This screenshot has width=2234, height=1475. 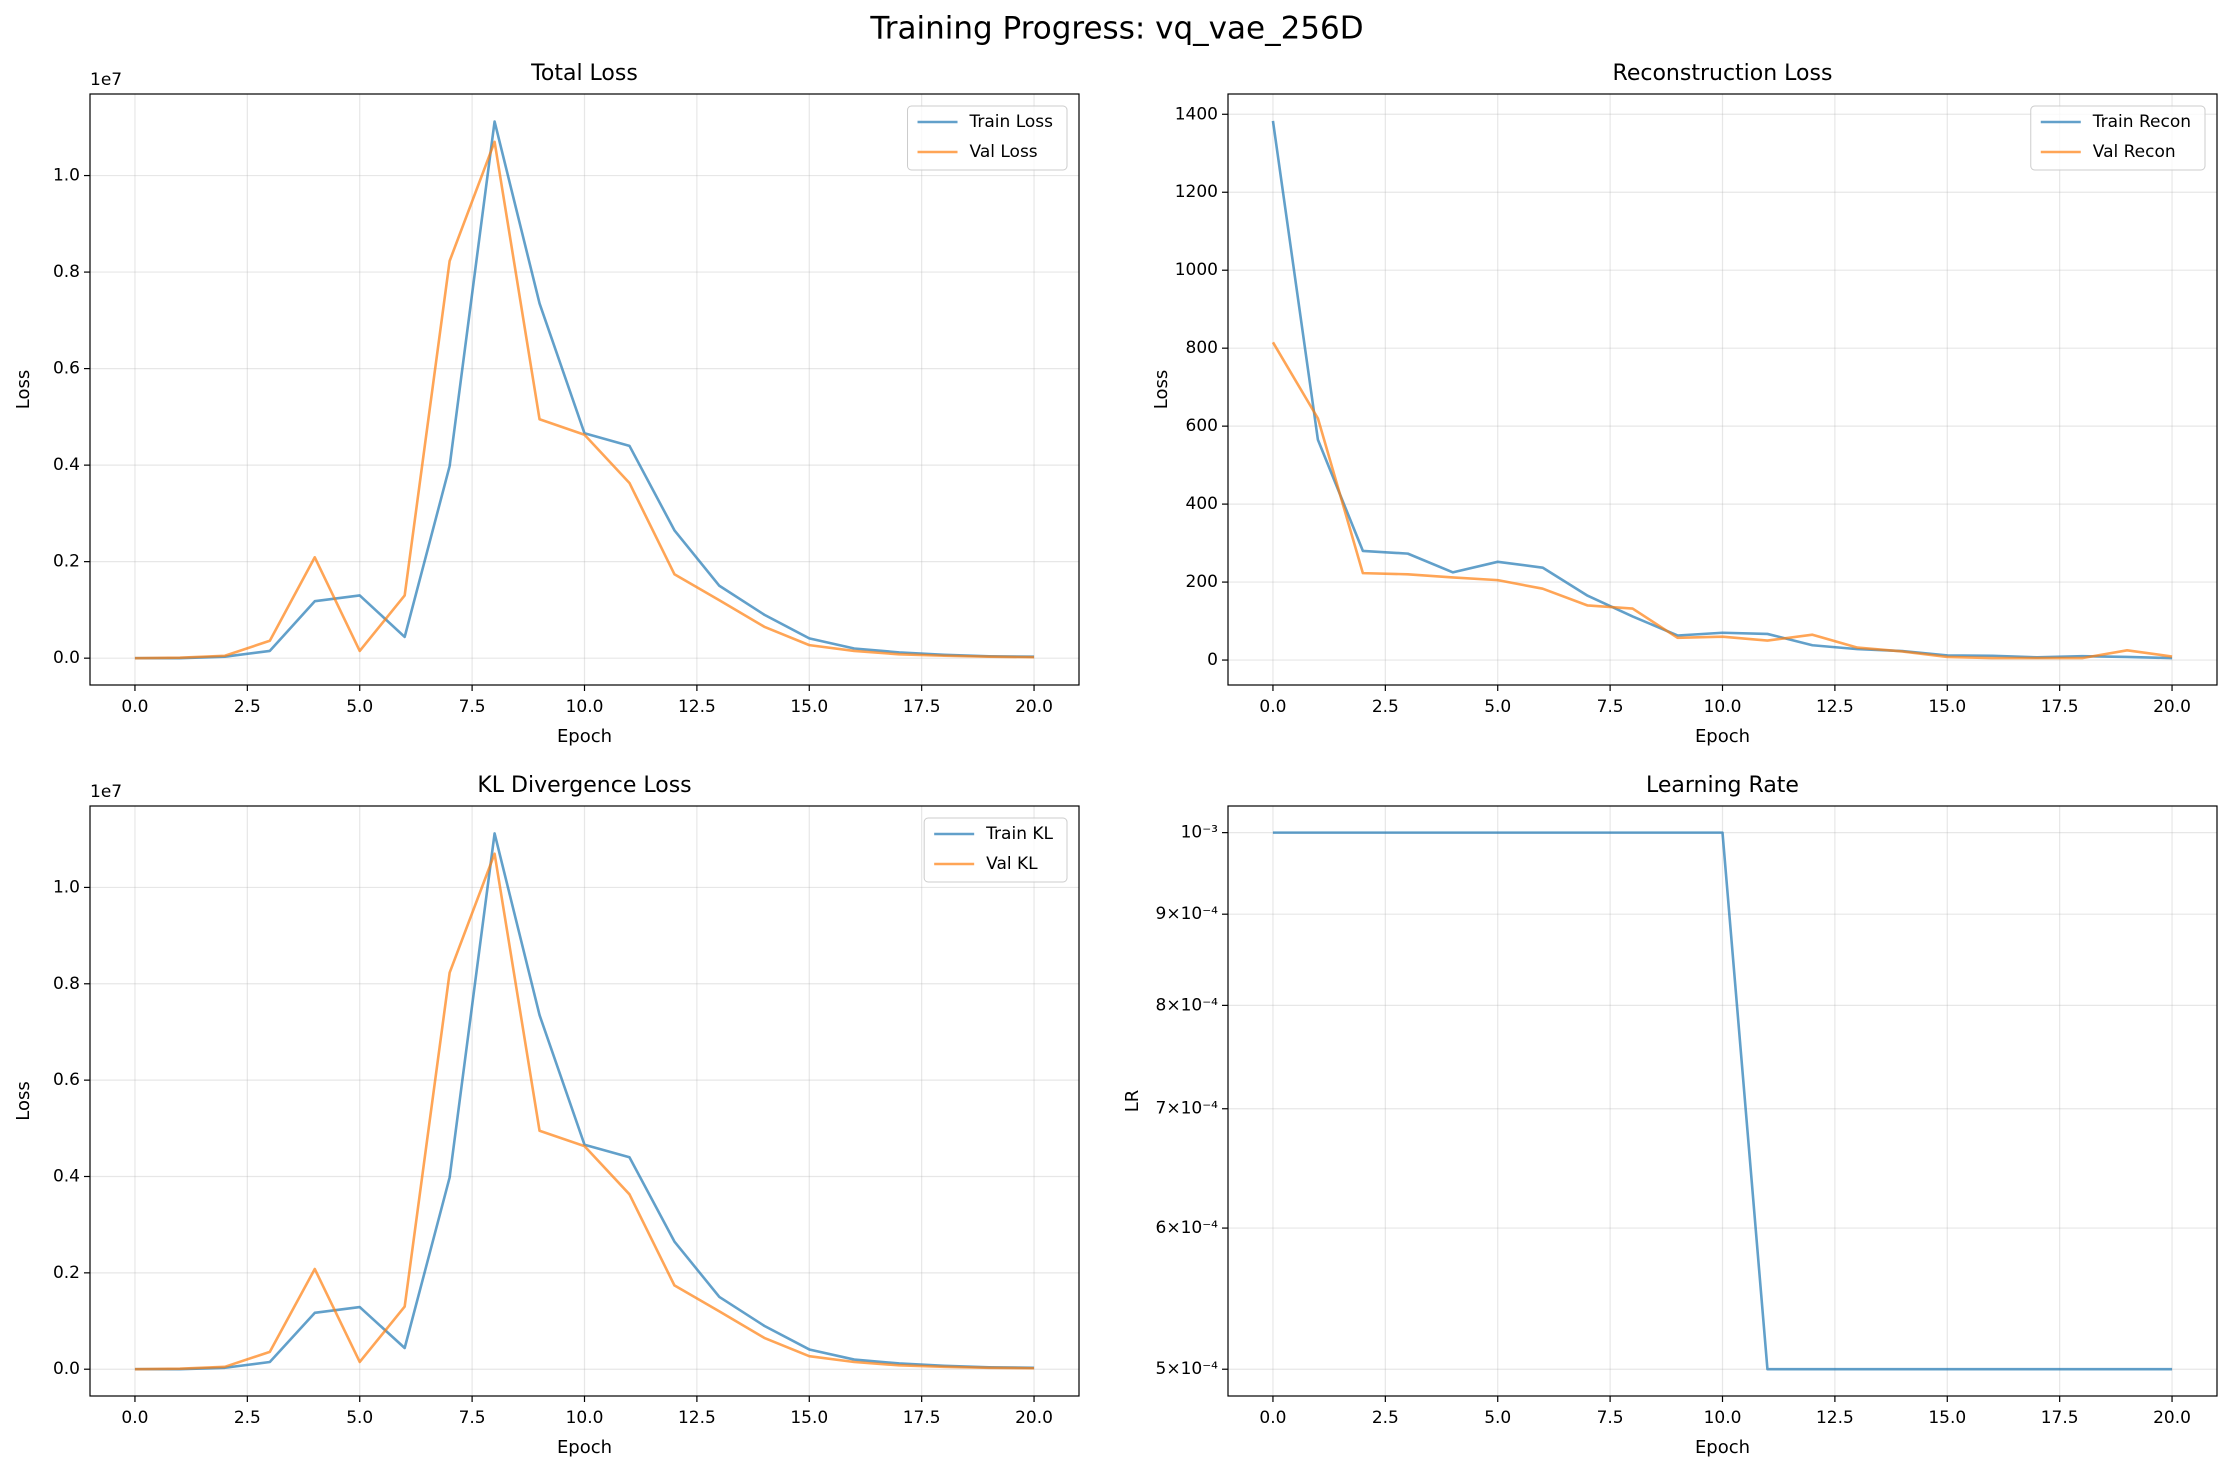 I want to click on y-tick-label: 400, so click(x=1202, y=504).